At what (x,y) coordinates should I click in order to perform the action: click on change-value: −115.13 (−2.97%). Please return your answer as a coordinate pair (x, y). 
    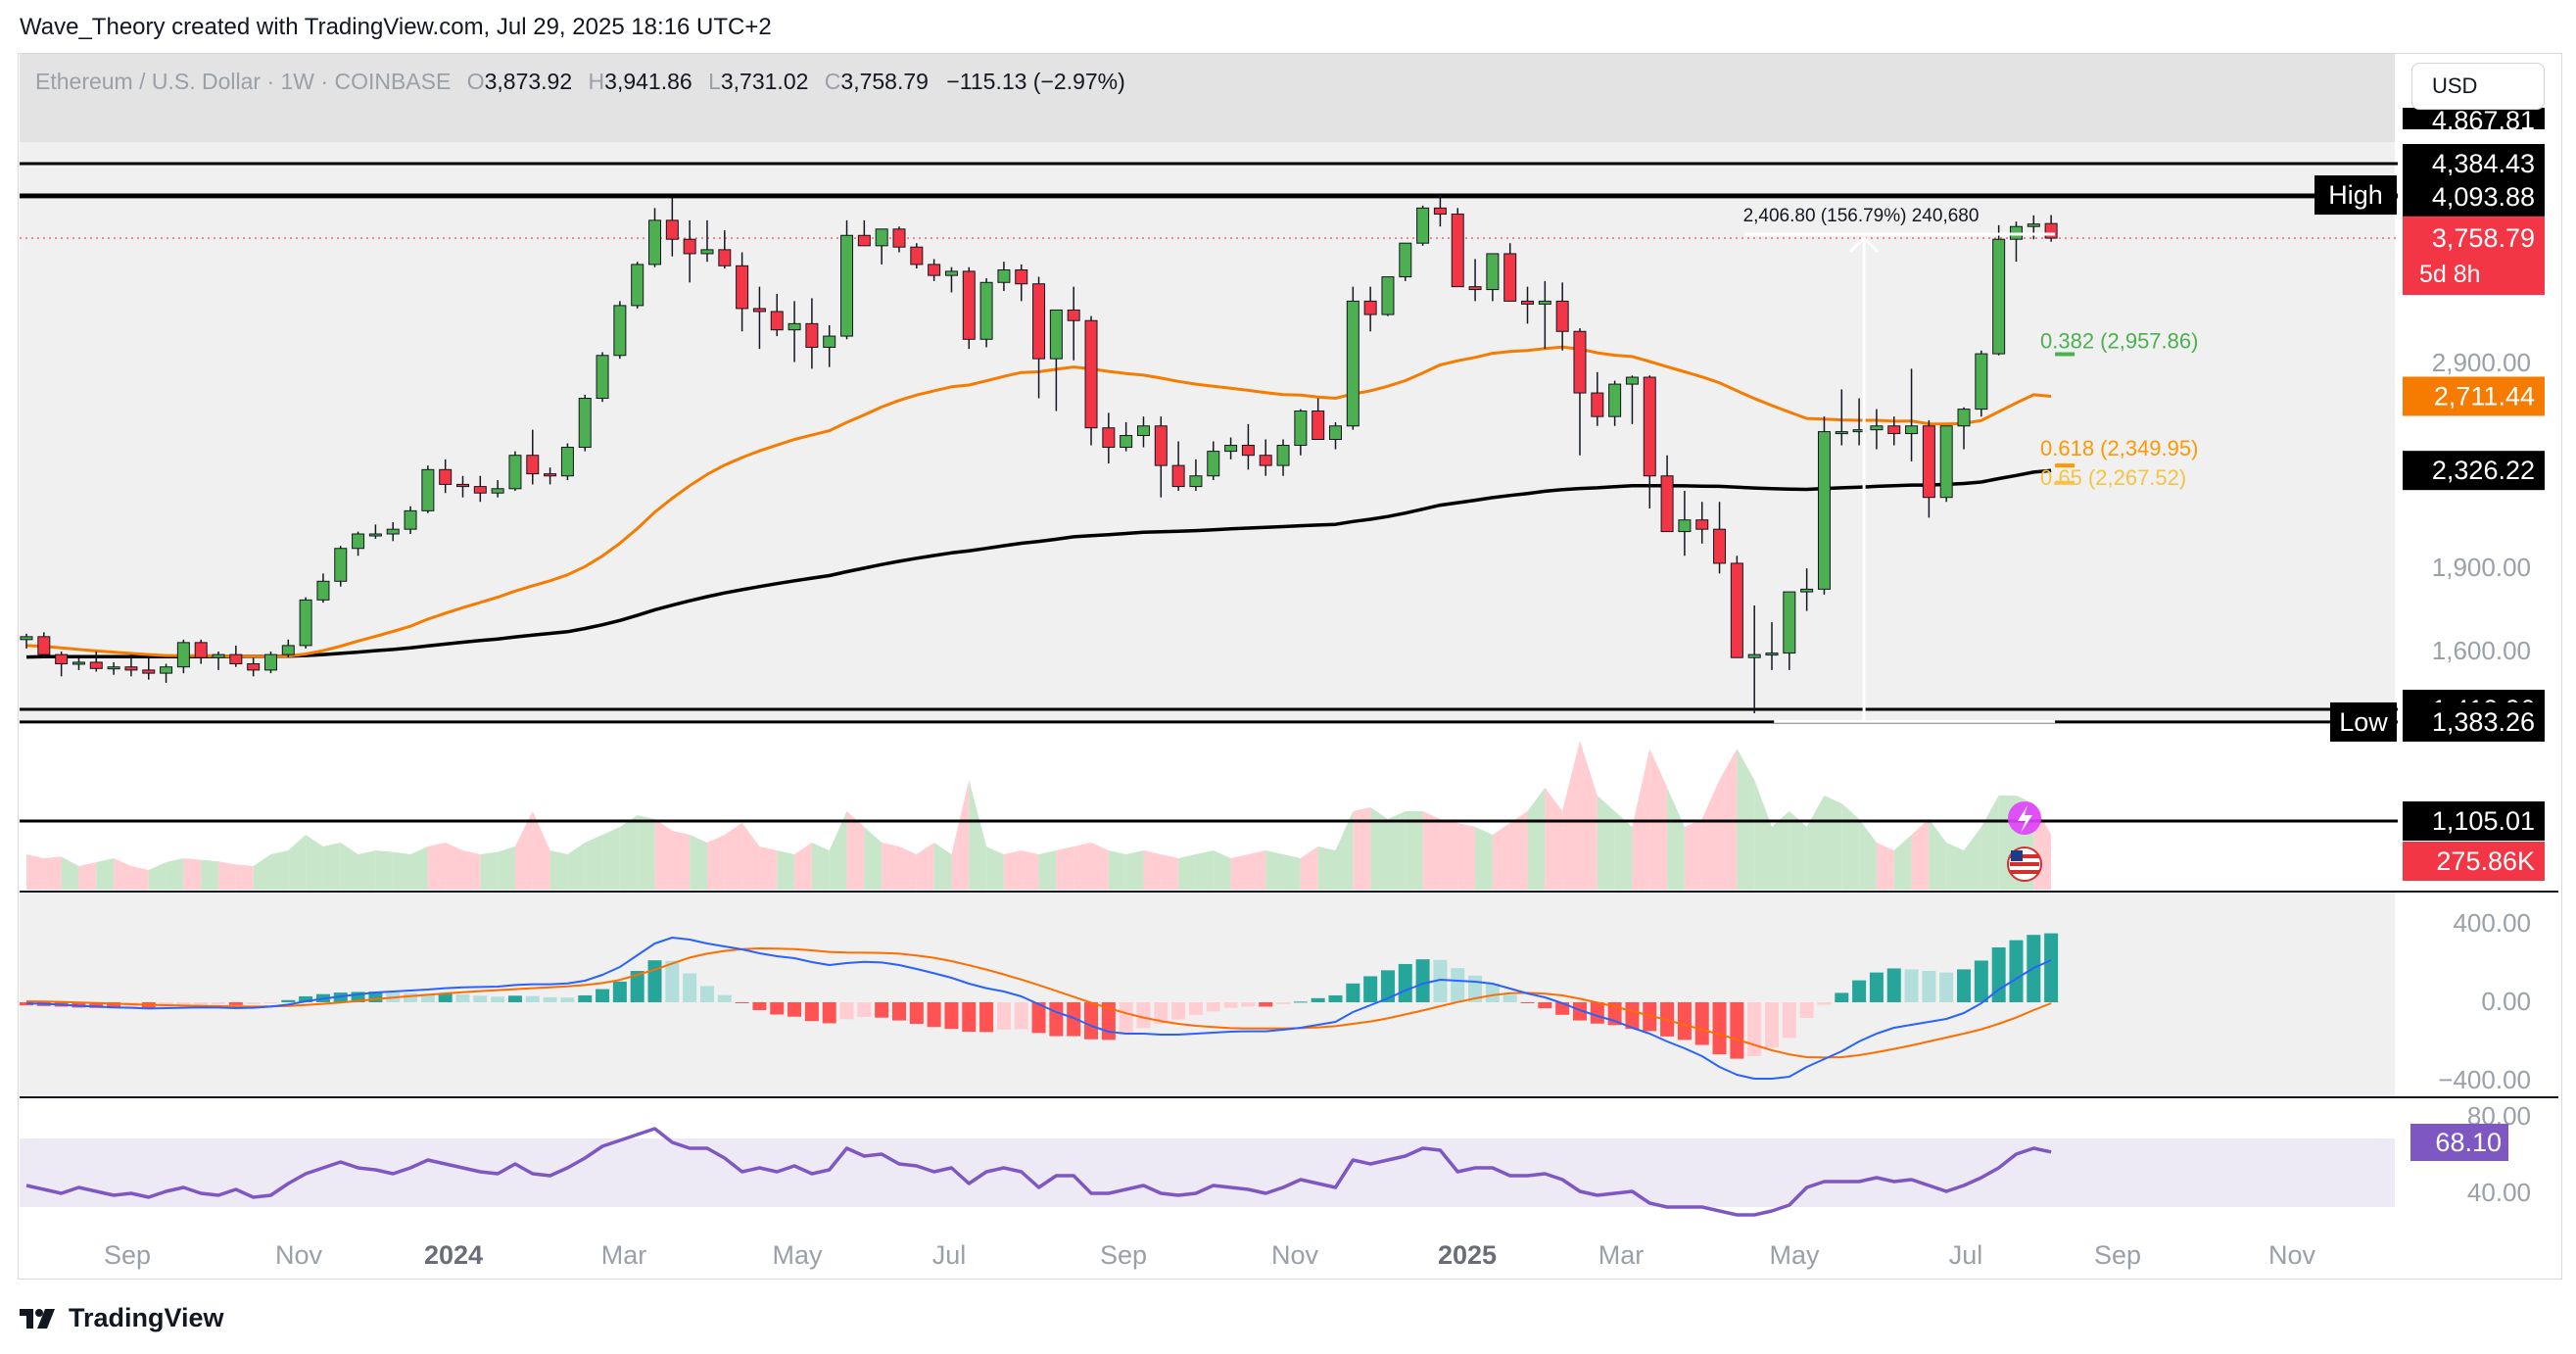
    Looking at the image, I should click on (1035, 81).